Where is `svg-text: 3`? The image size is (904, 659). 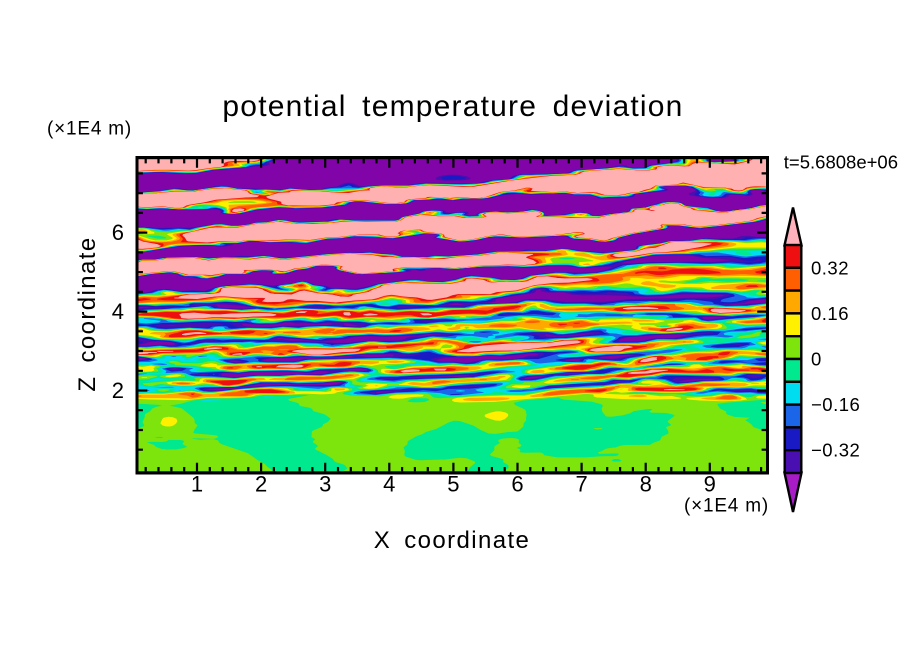
svg-text: 3 is located at coordinates (325, 484).